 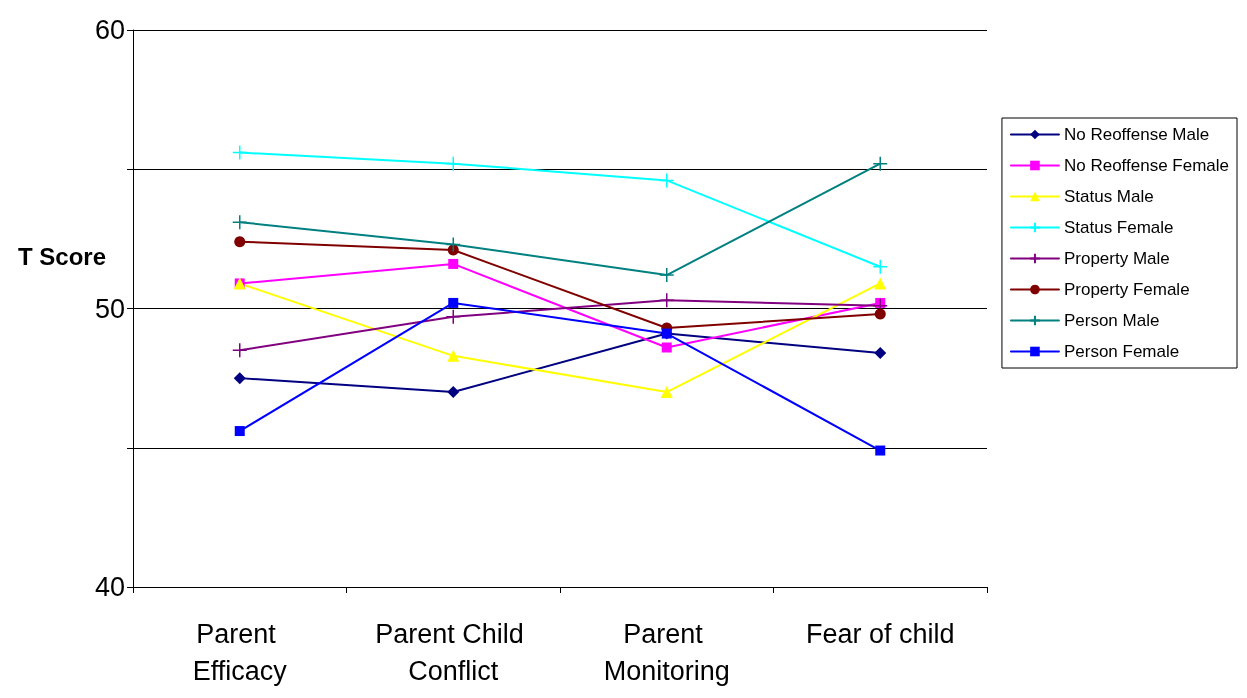 I want to click on y-tick-label: 50, so click(x=109, y=308).